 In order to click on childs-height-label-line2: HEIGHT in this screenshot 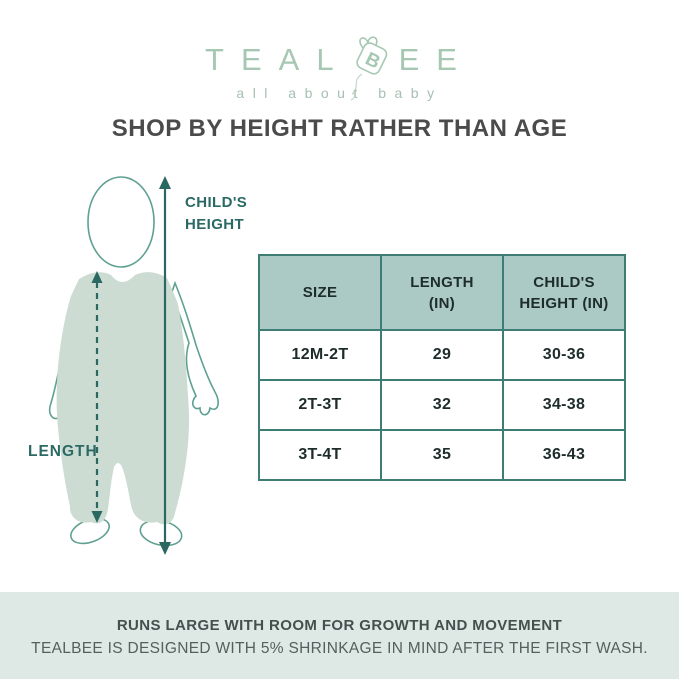, I will do `click(215, 224)`.